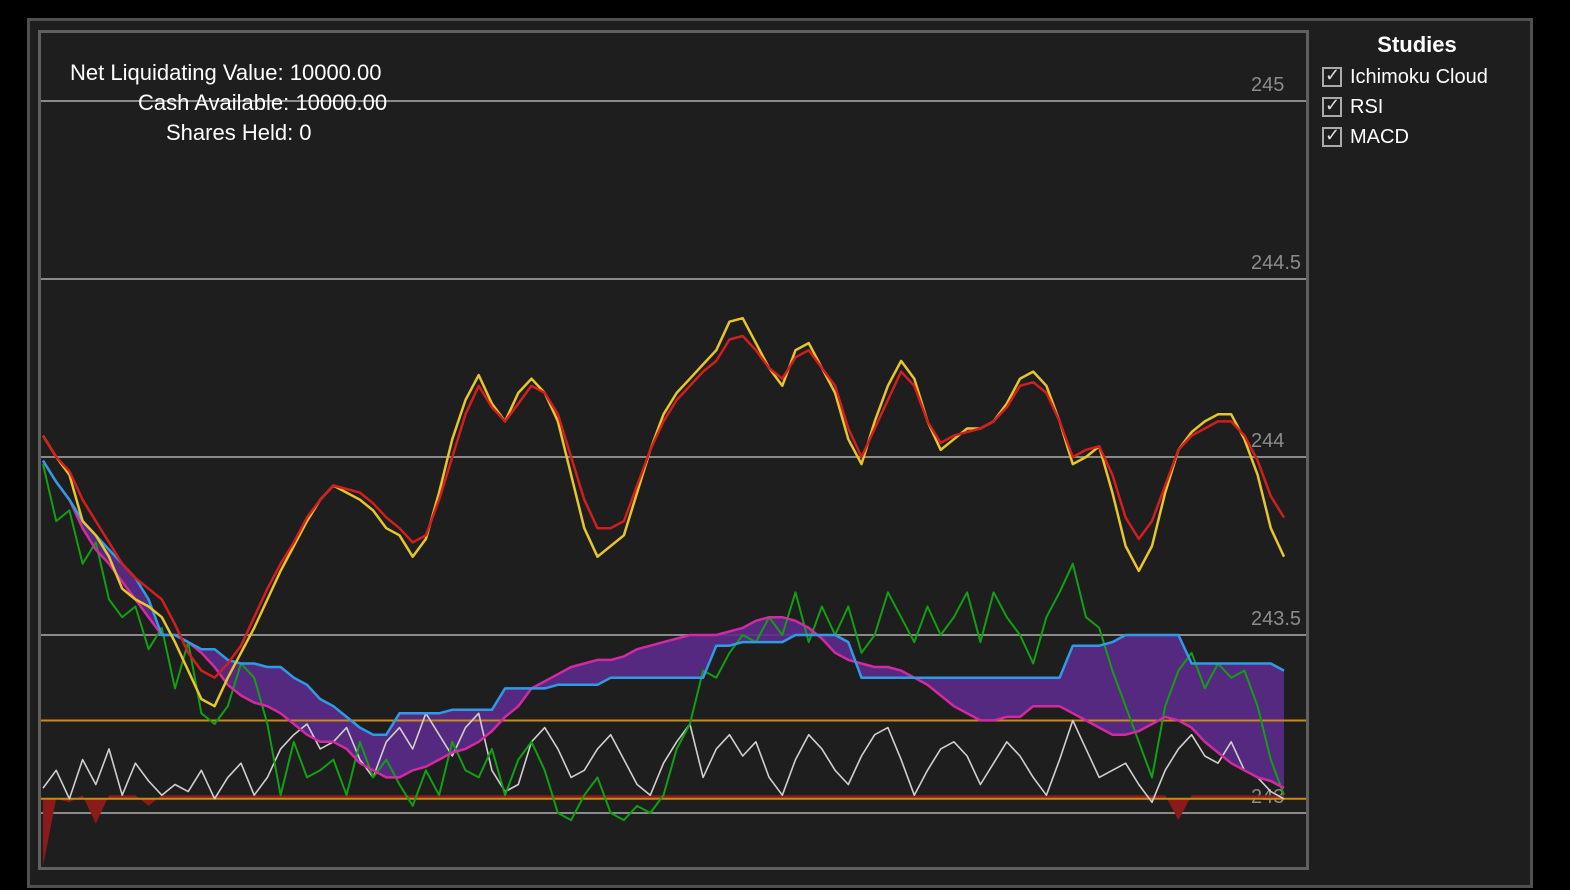 The width and height of the screenshot is (1570, 890). Describe the element at coordinates (1267, 441) in the screenshot. I see `y-tick-label: 244` at that location.